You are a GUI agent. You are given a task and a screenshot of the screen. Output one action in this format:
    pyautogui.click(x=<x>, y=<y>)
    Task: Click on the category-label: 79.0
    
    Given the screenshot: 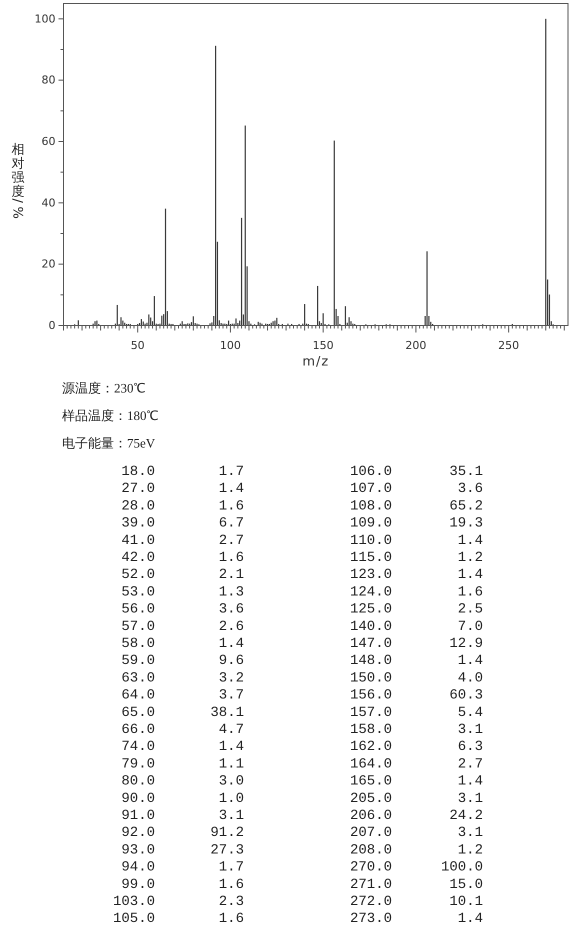 What is the action you would take?
    pyautogui.click(x=138, y=764)
    